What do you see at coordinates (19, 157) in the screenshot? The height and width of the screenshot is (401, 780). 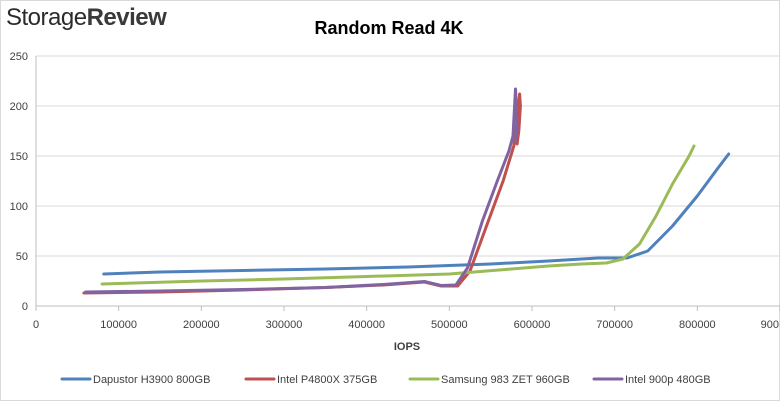 I see `y-tick-label: 150` at bounding box center [19, 157].